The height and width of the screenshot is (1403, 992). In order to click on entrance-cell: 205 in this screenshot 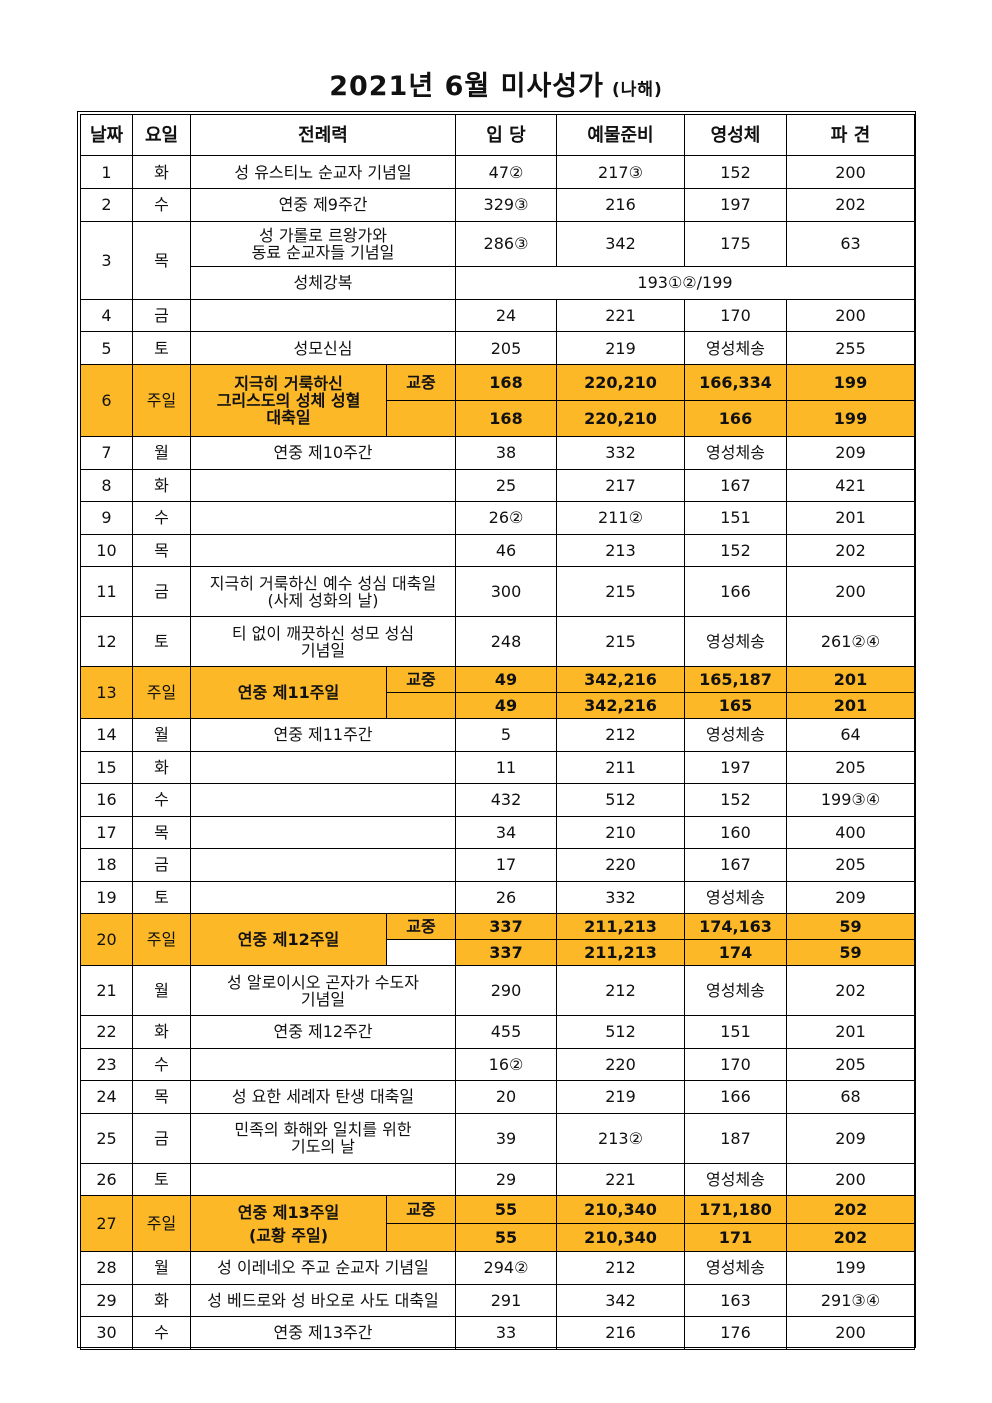, I will do `click(506, 348)`.